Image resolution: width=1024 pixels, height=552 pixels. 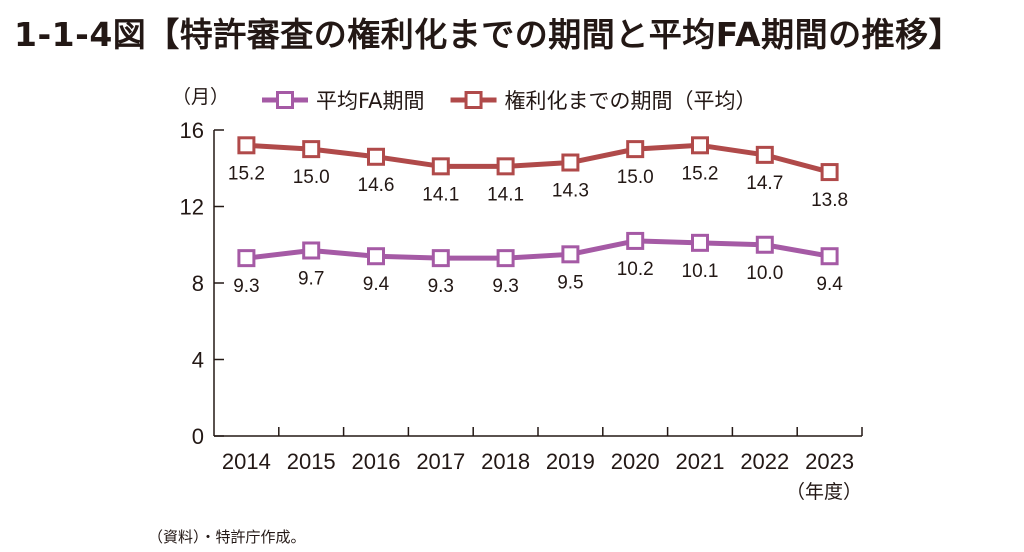 What do you see at coordinates (700, 461) in the screenshot?
I see `x-tick-label: 2021` at bounding box center [700, 461].